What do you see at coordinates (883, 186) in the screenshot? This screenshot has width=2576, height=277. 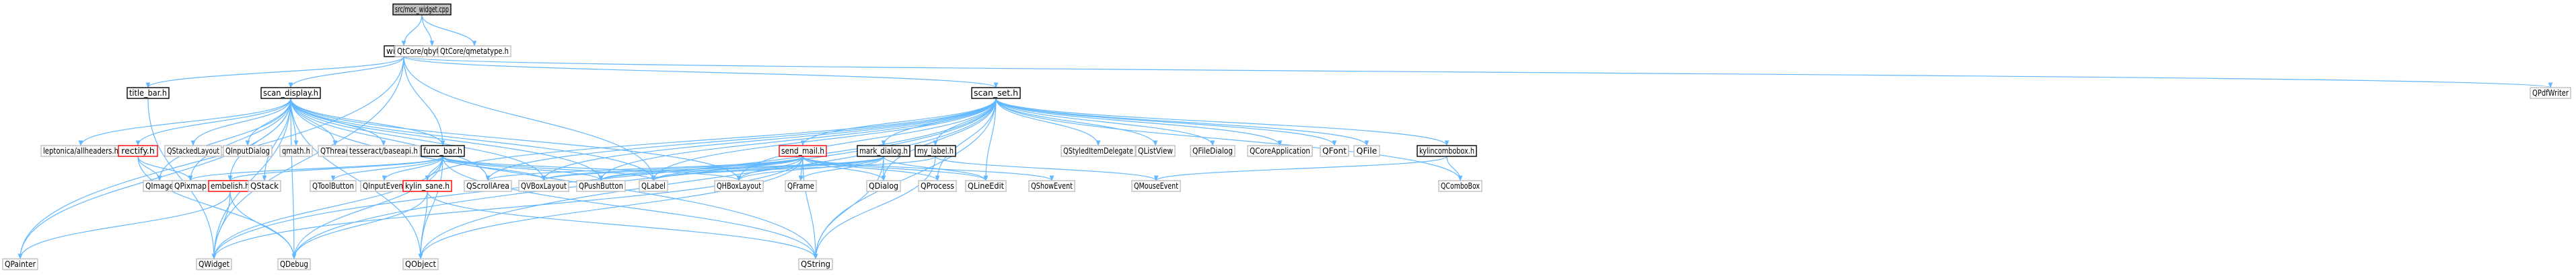 I see `node-label: QDialog` at bounding box center [883, 186].